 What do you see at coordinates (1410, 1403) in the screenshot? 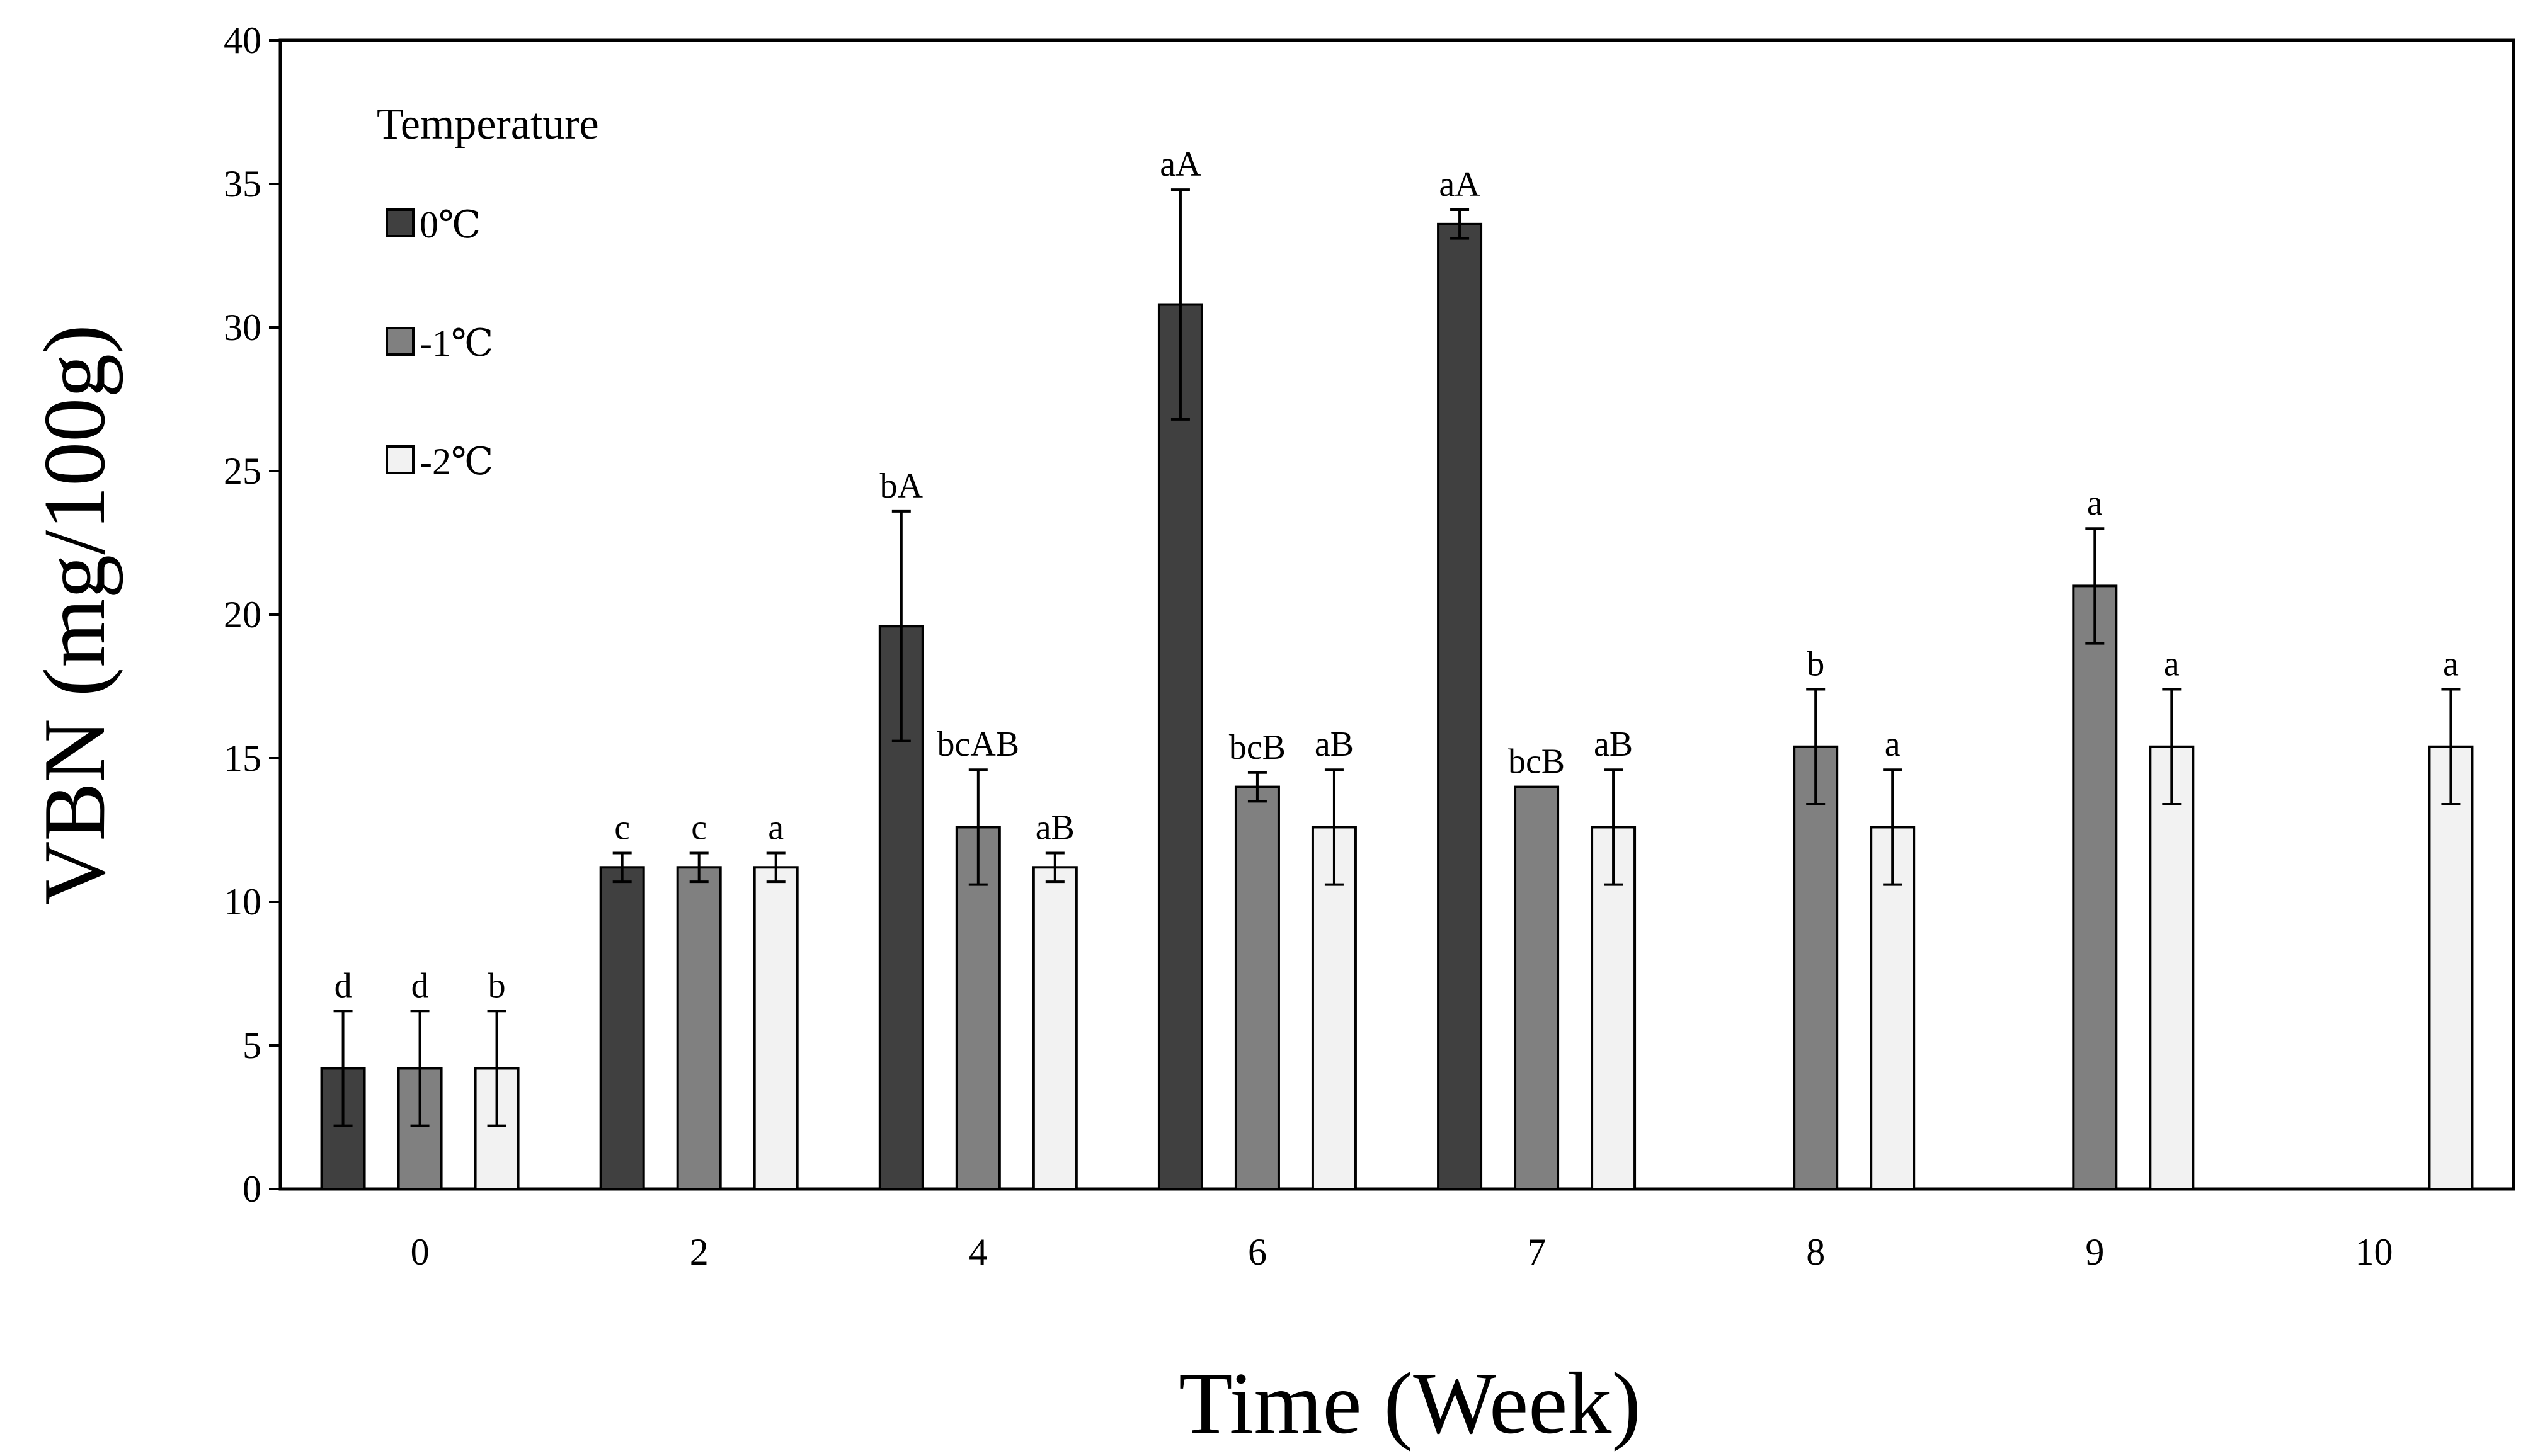
I see `x-axis-title: Time (Week)` at bounding box center [1410, 1403].